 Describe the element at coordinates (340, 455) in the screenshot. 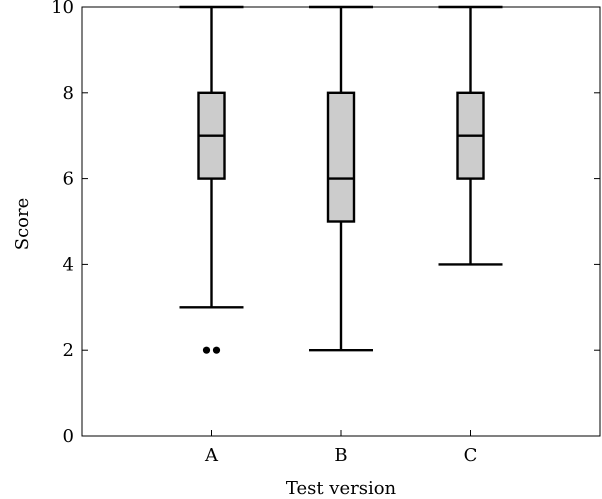

I see `x-tick-label: B` at that location.